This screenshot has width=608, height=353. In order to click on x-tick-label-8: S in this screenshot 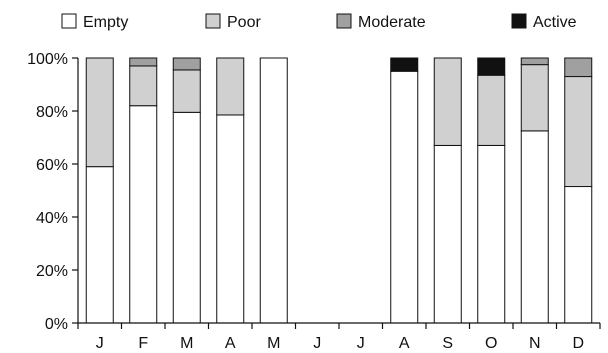, I will do `click(447, 343)`.